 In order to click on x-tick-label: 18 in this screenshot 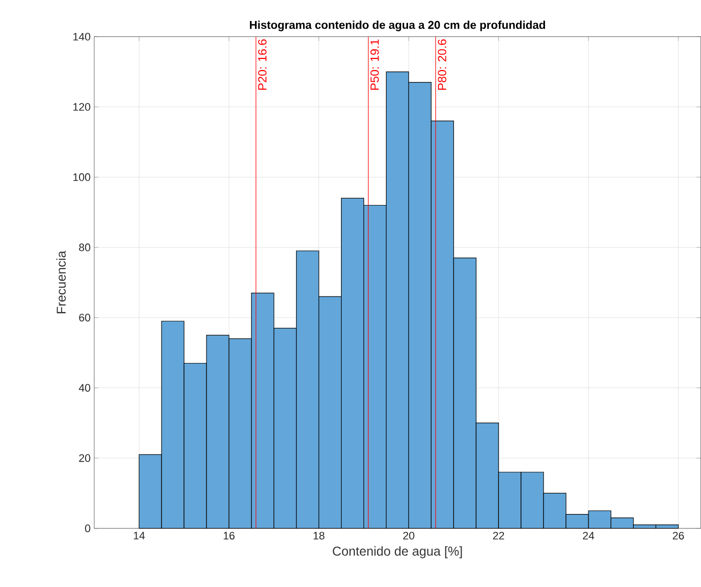, I will do `click(319, 536)`.